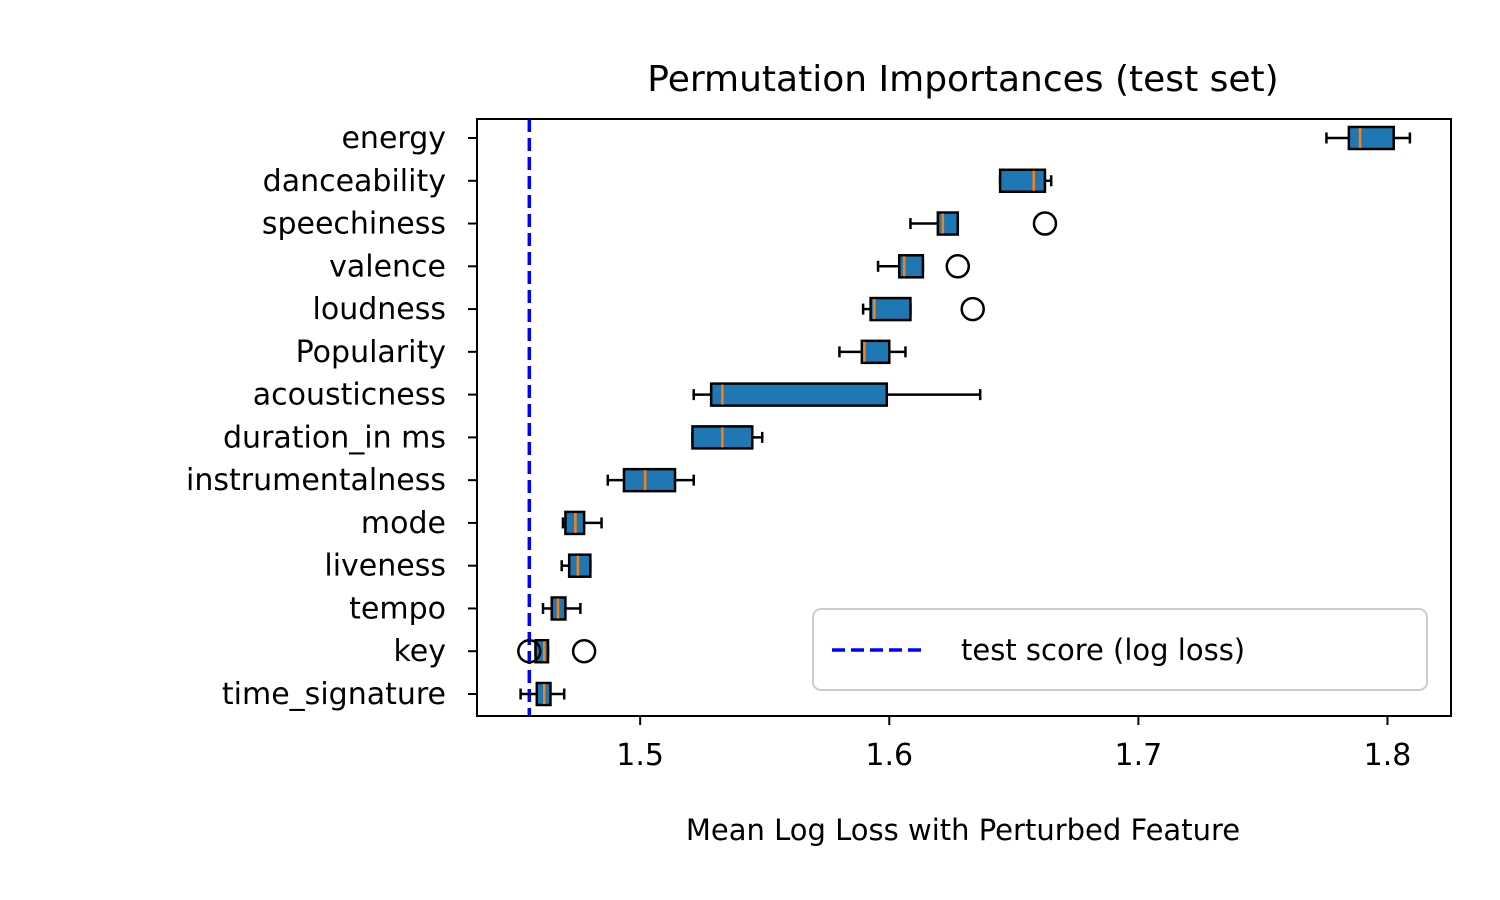 Image resolution: width=1500 pixels, height=900 pixels. I want to click on boxplot-popularity: Popularity, so click(601, 352).